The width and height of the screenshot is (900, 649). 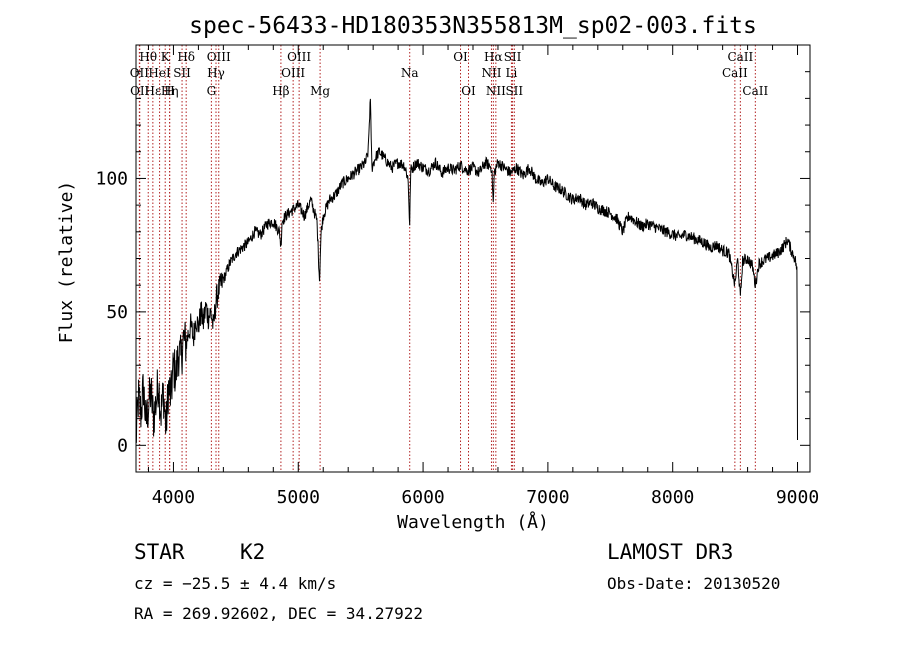 What do you see at coordinates (117, 312) in the screenshot?
I see `y-tick-label-1: 50` at bounding box center [117, 312].